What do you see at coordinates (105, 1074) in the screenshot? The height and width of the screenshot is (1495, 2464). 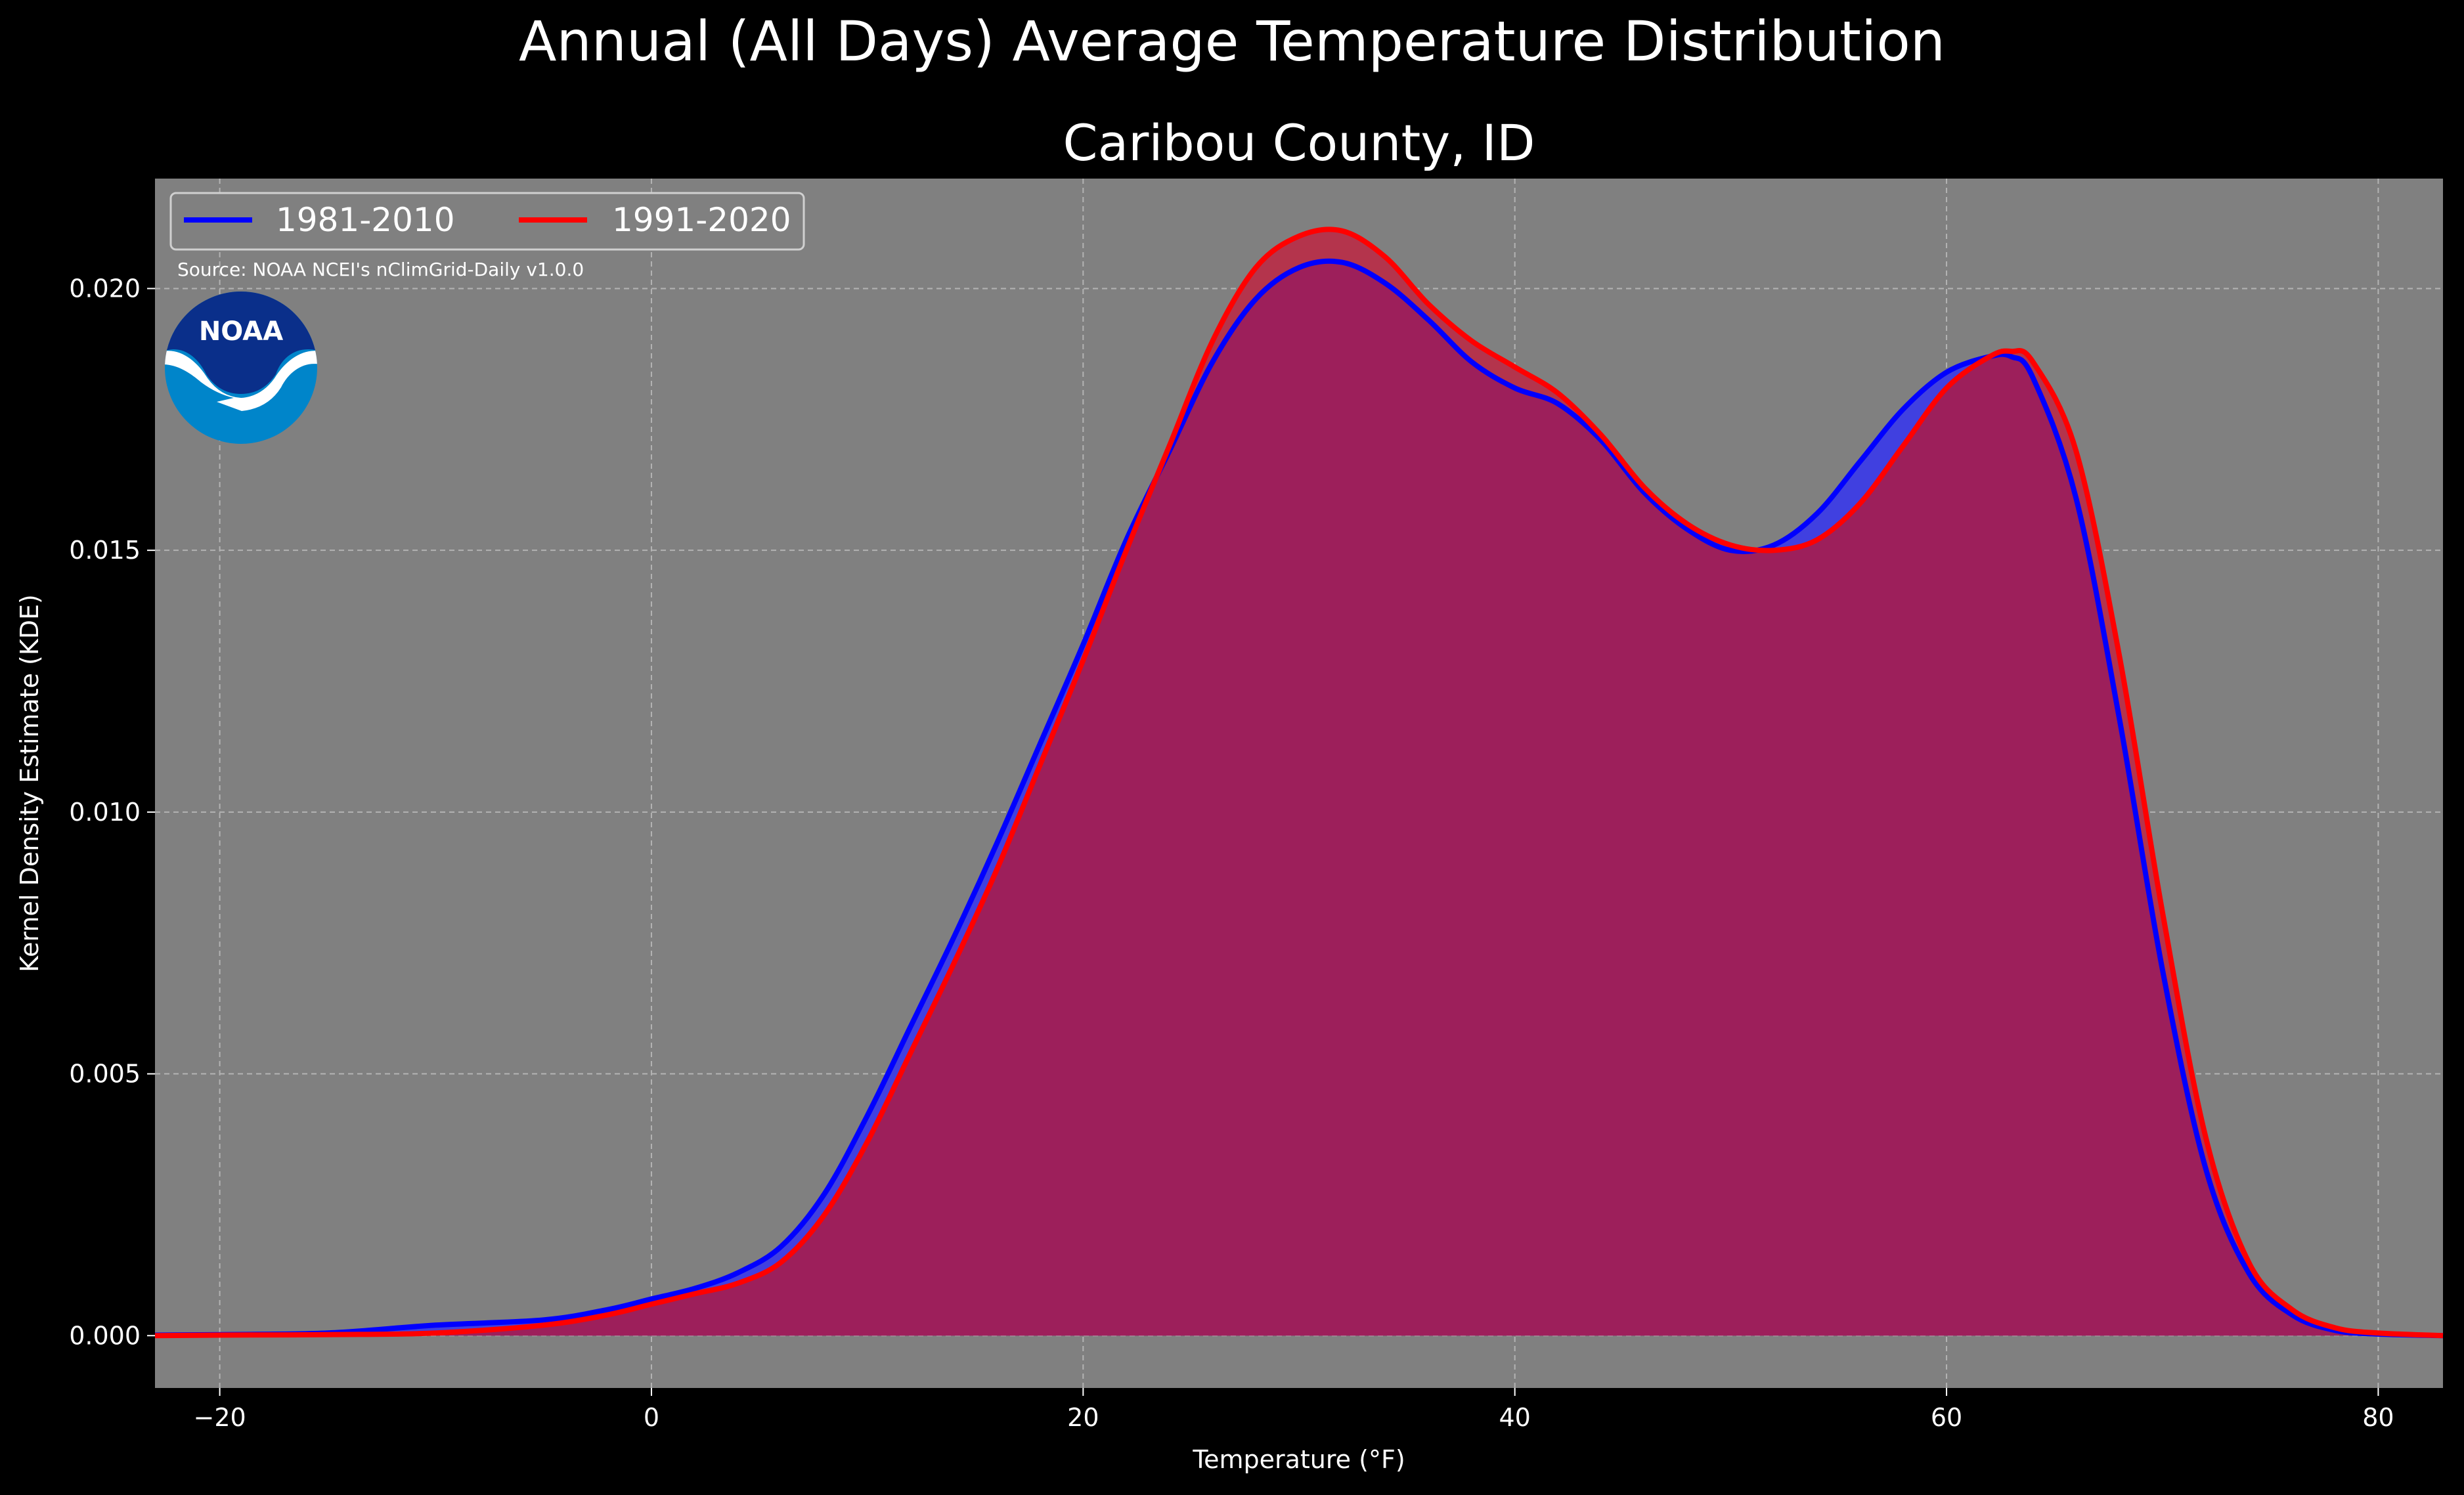 I see `y-tick-label: 0.005` at bounding box center [105, 1074].